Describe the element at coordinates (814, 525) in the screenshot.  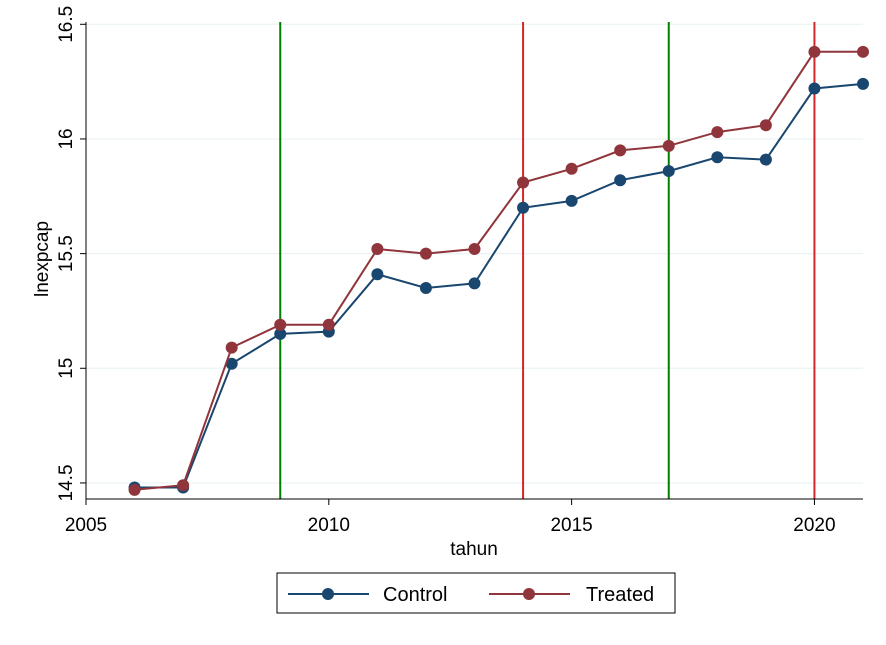
I see `x-tick-label: 2020` at that location.